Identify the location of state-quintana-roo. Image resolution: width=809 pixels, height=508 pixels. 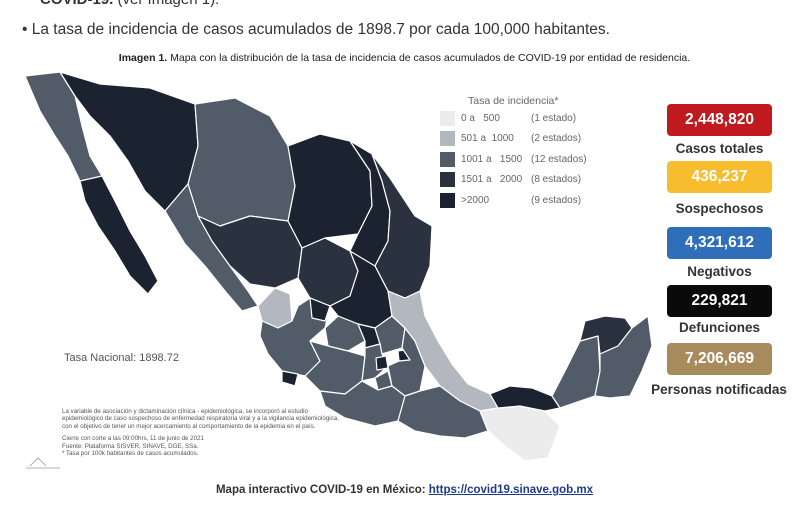
(623, 357).